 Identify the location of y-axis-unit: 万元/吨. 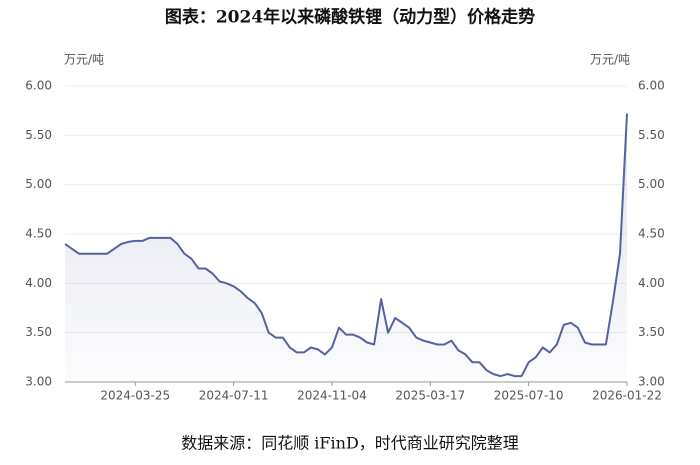
(84, 60).